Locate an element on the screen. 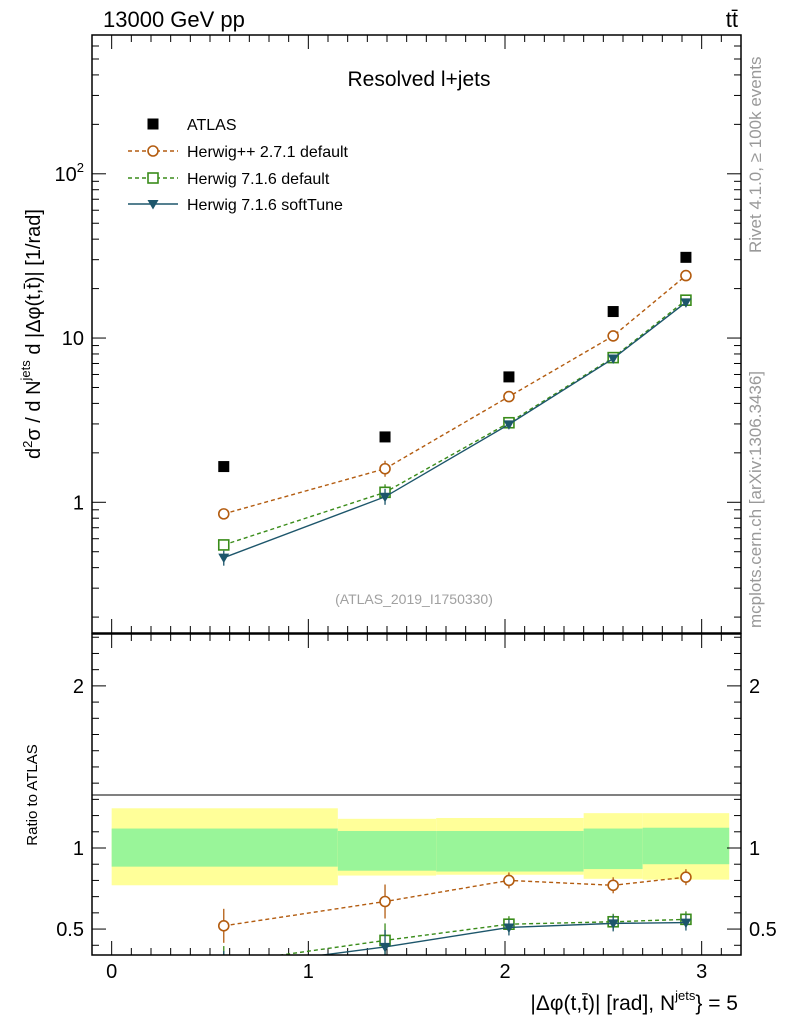 The image size is (786, 1024). energy-label: 13000 GeV pp is located at coordinates (174, 19).